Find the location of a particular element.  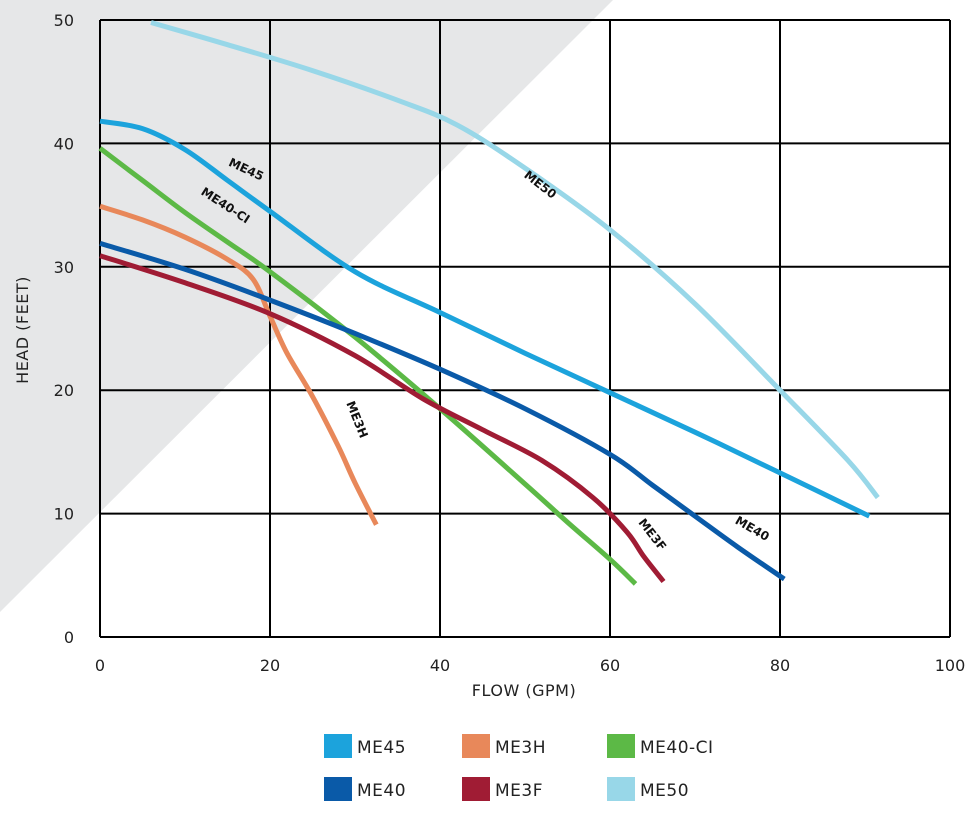

legend-item-me50: ME50 is located at coordinates (648, 789).